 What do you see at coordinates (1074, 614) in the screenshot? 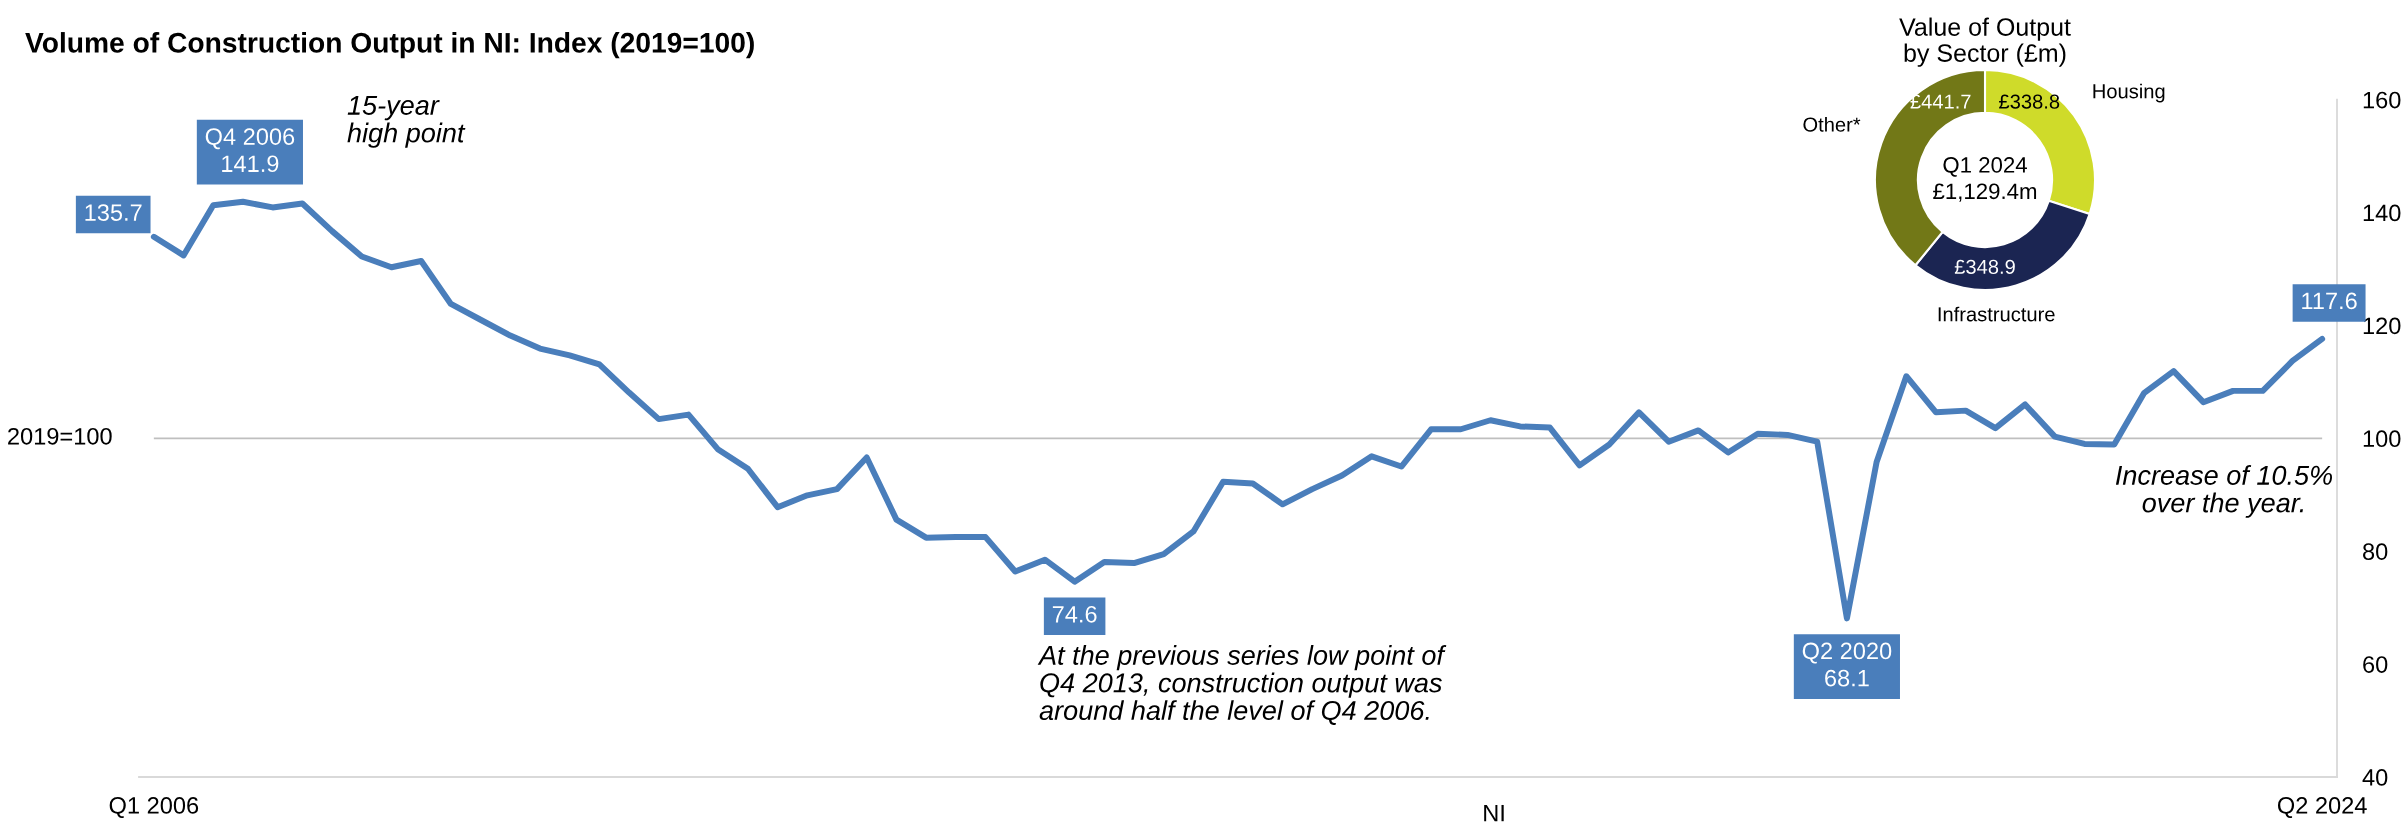
I see `data-label: 74.6` at bounding box center [1074, 614].